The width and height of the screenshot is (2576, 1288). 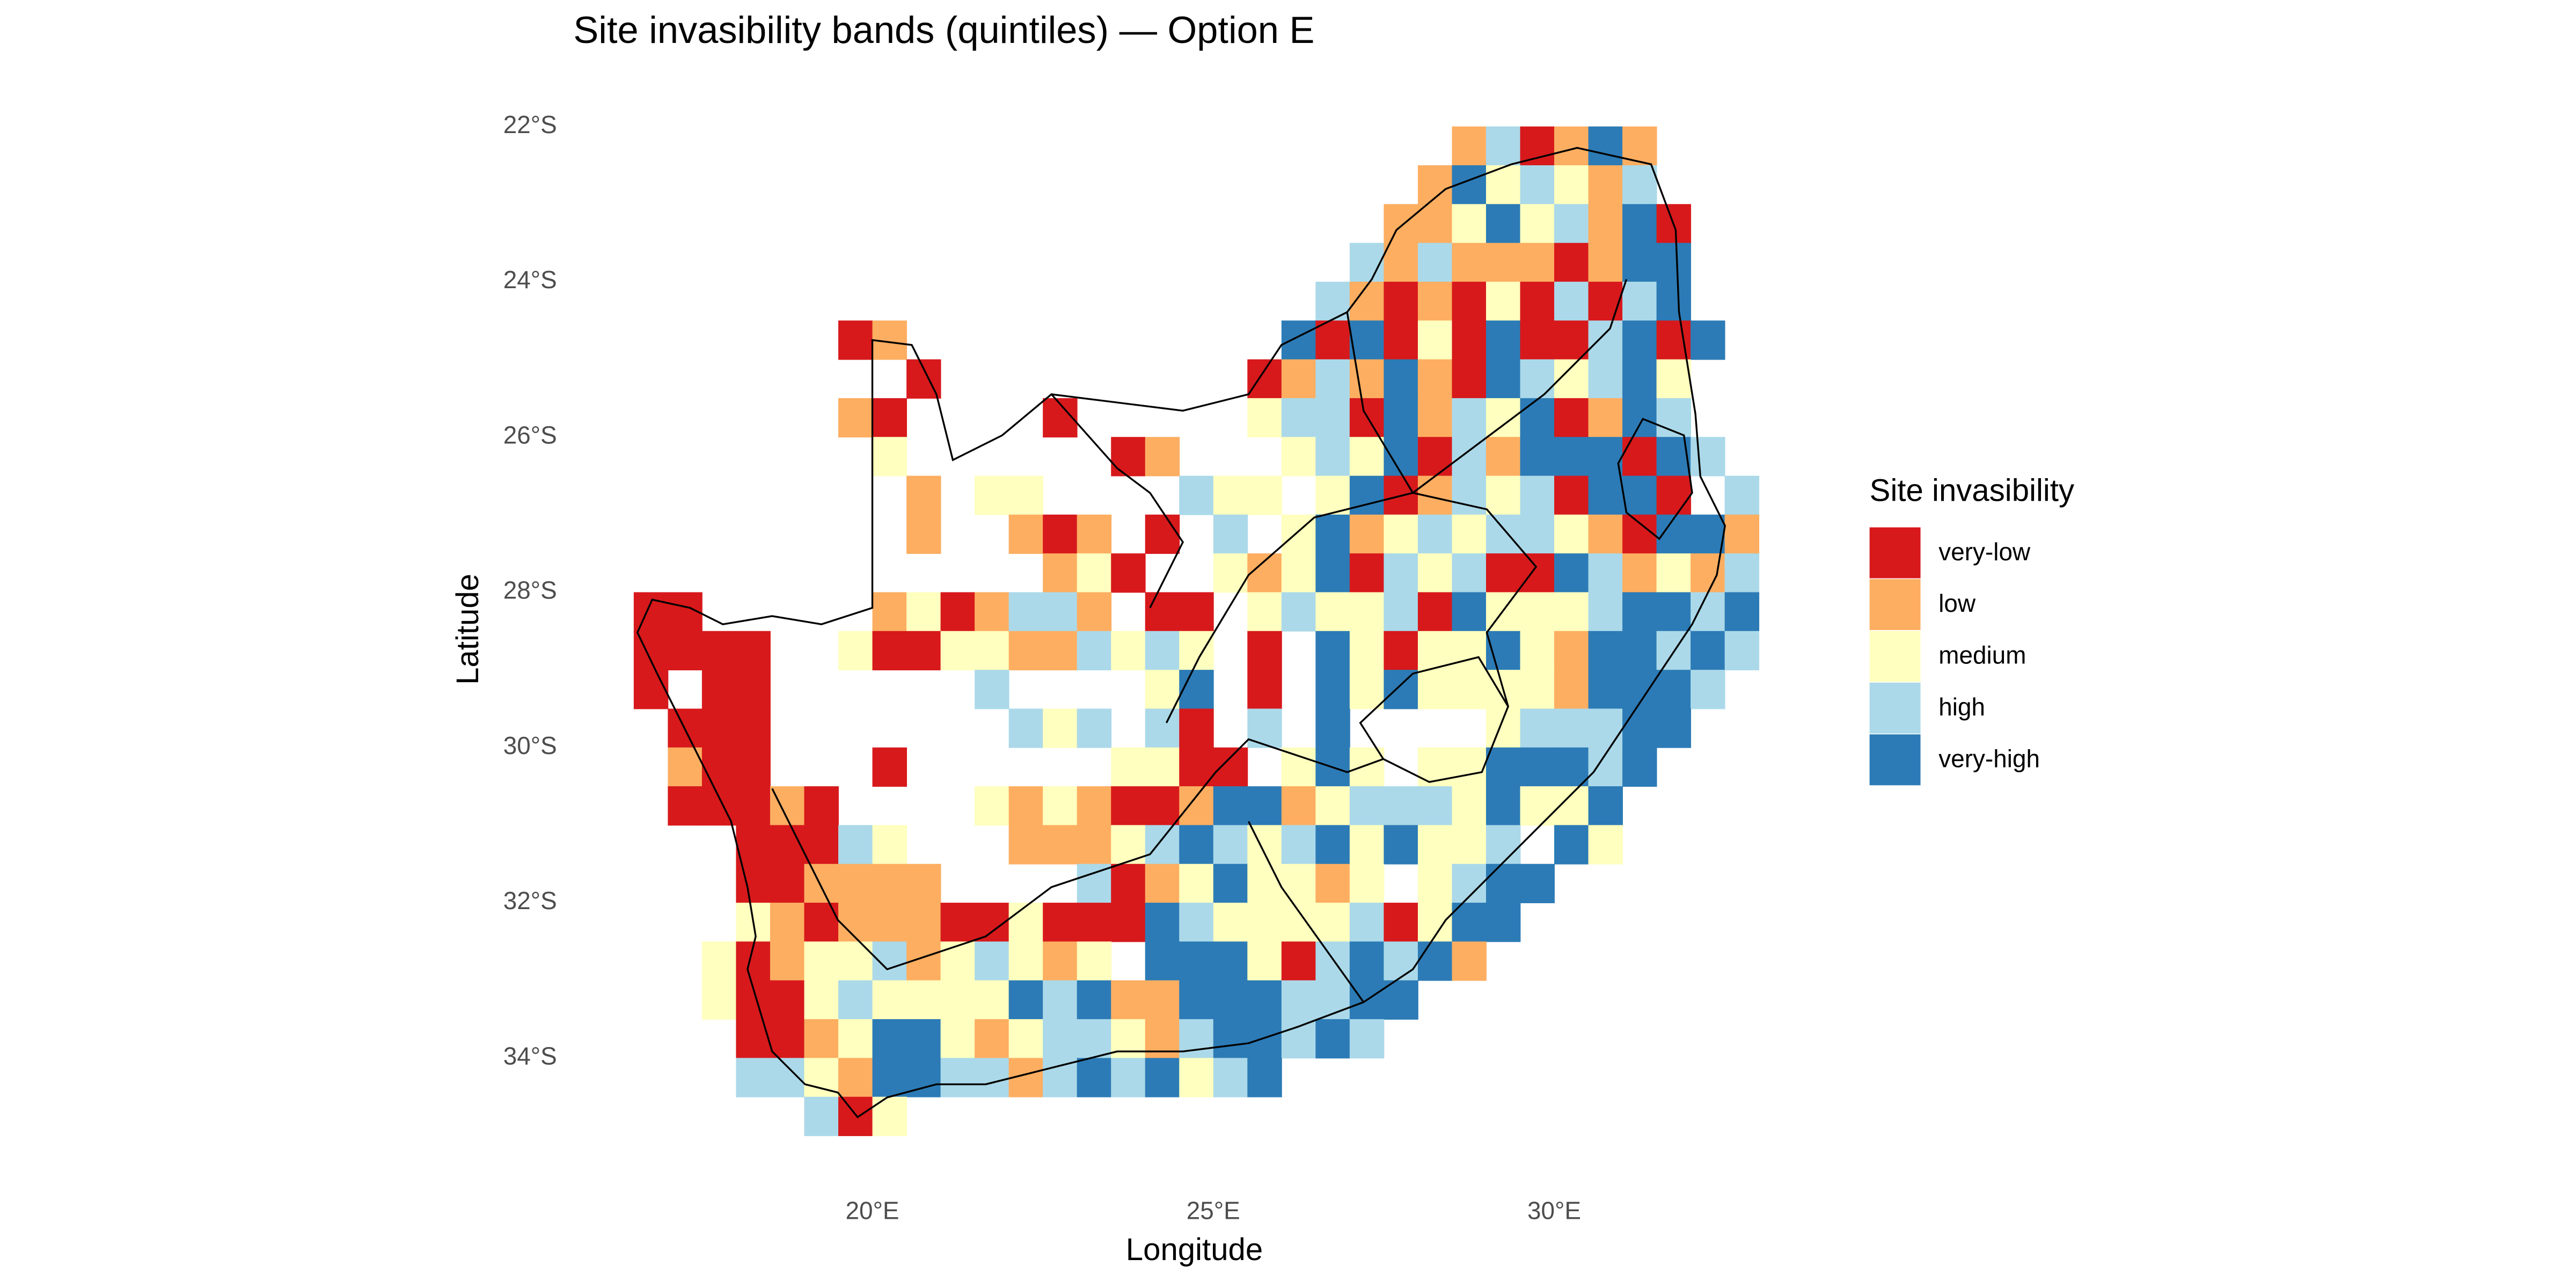 I want to click on legend-title: Site invasibility, so click(x=1972, y=490).